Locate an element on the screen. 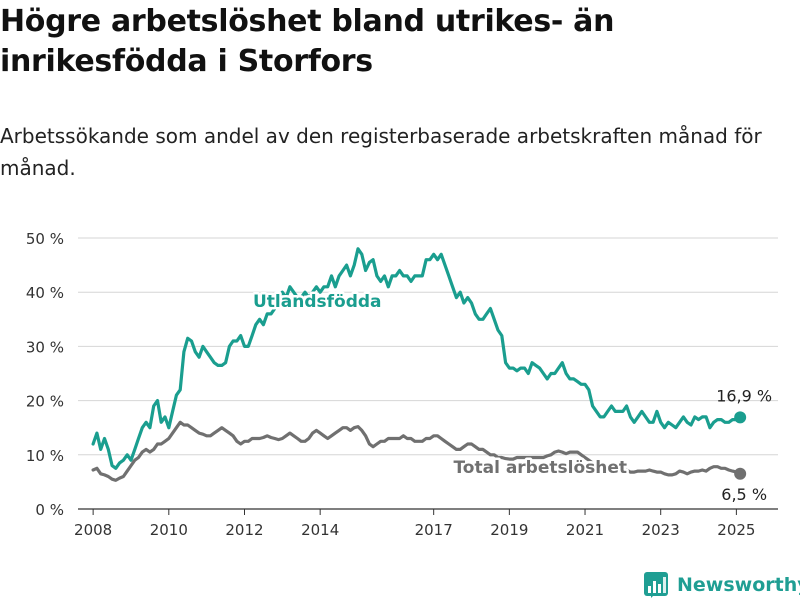  series-end-label: 6,5 % is located at coordinates (744, 494).